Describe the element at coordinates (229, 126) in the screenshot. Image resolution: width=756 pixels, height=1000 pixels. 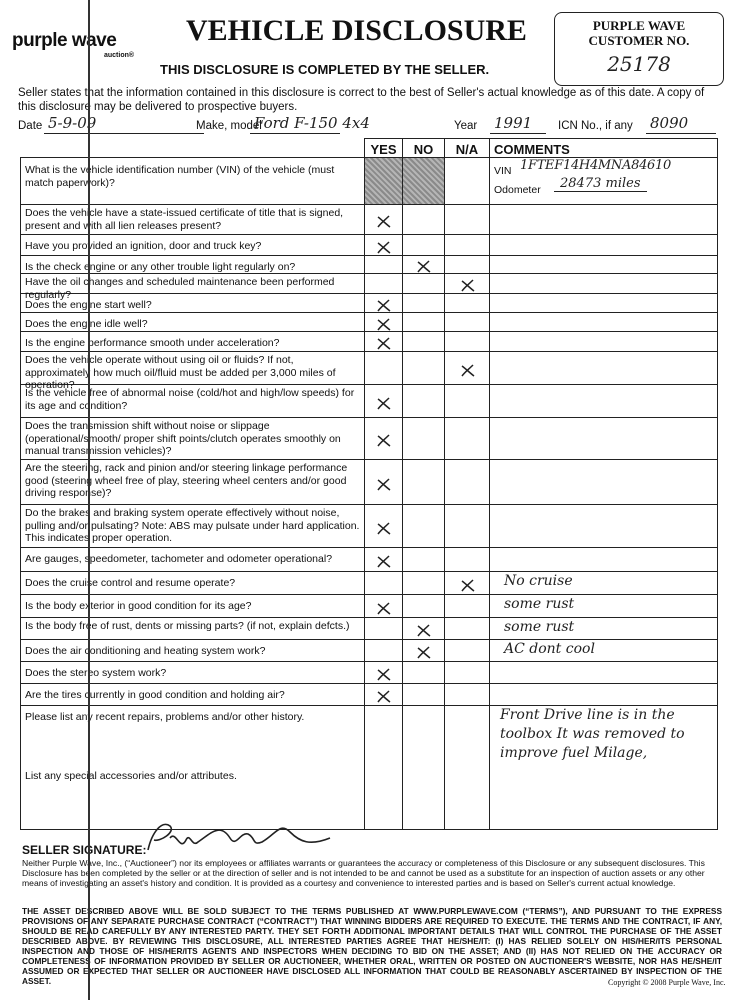
I see `field-label: Make, model` at that location.